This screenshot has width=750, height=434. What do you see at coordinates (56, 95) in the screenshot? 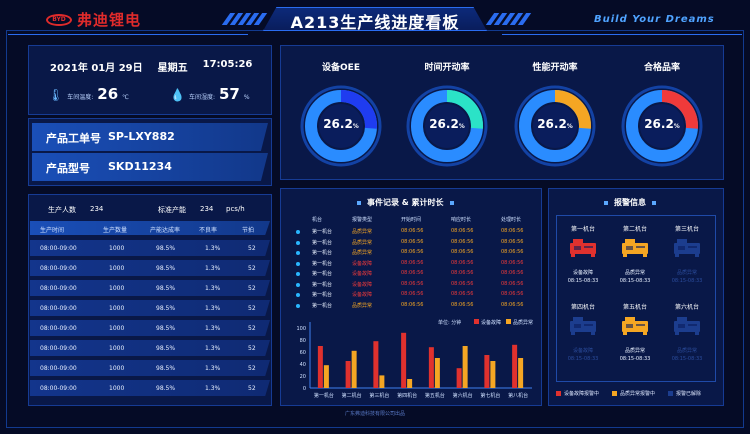
I see `thermometer-icon: 🌡` at bounding box center [56, 95].